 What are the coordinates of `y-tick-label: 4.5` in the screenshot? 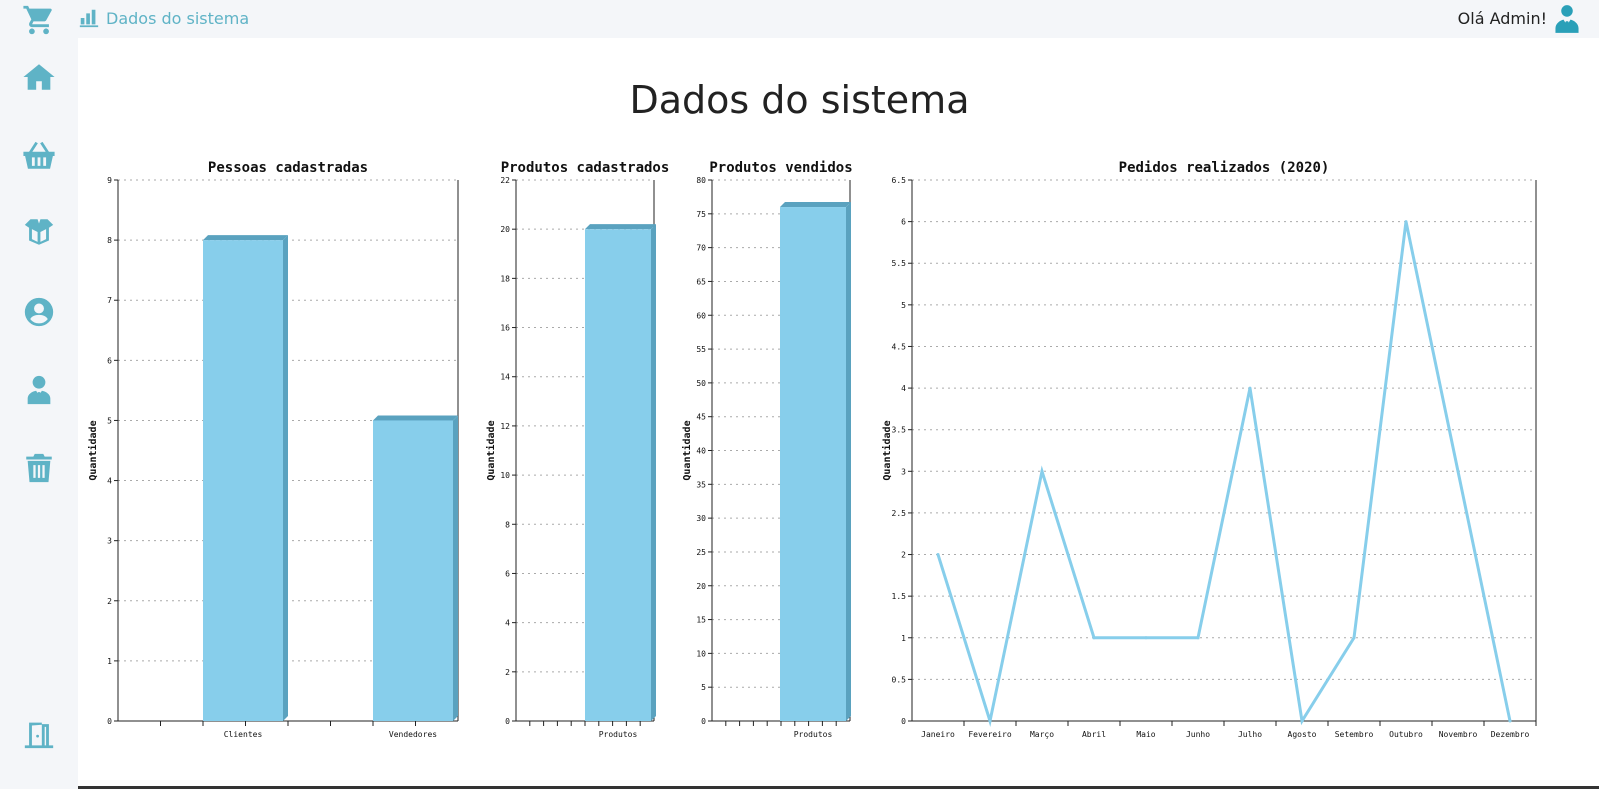 It's located at (899, 346).